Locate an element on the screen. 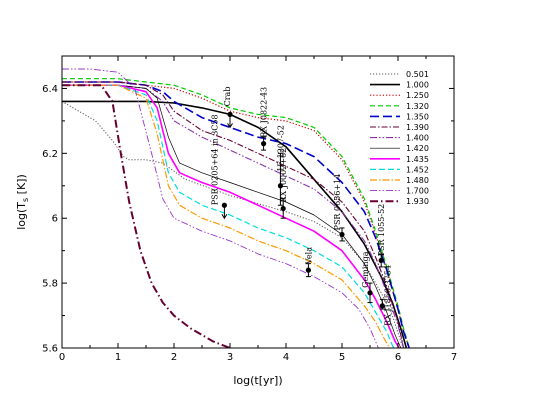  legend-label: 1.930 is located at coordinates (417, 201).